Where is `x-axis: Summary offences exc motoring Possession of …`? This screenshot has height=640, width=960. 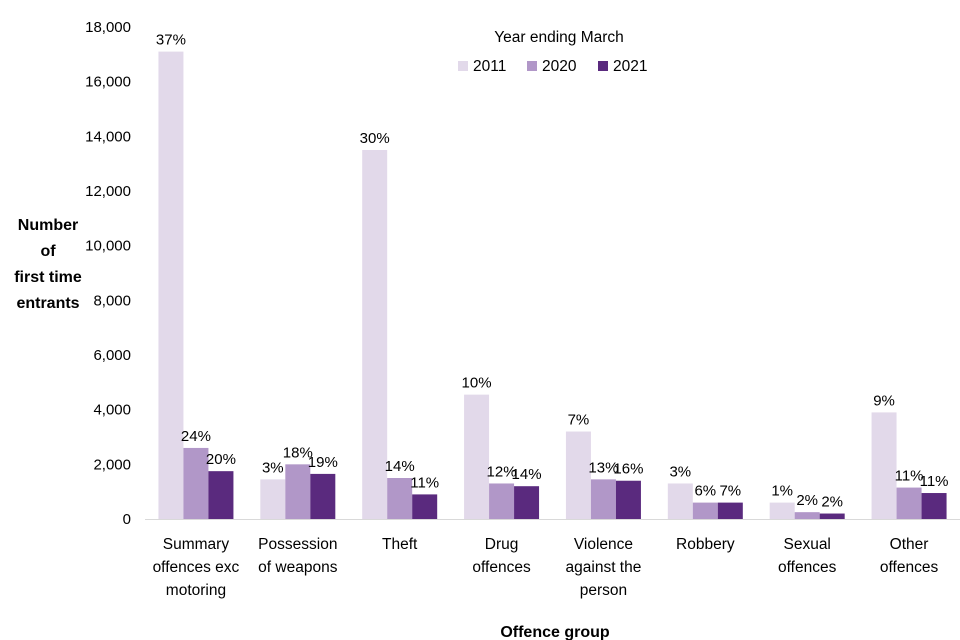 x-axis: Summary offences exc motoring Possession of … is located at coordinates (552, 559).